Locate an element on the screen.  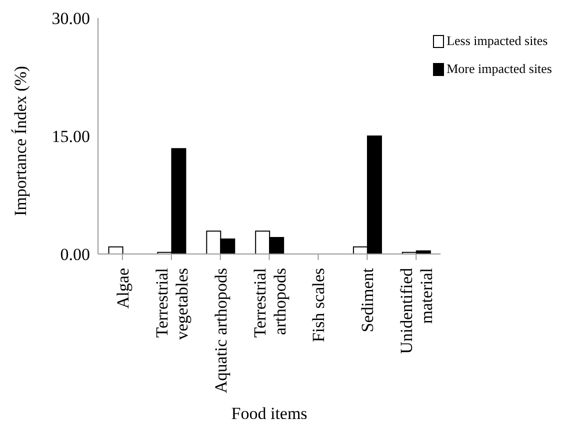
x-tick-label: Algae is located at coordinates (122, 288).